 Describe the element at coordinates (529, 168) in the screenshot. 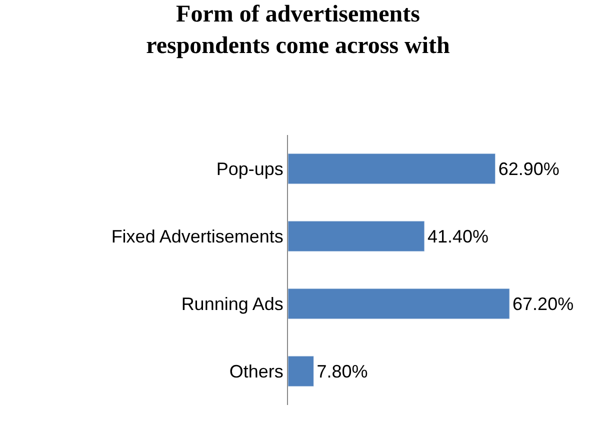

I see `data-label: 62.90%` at that location.